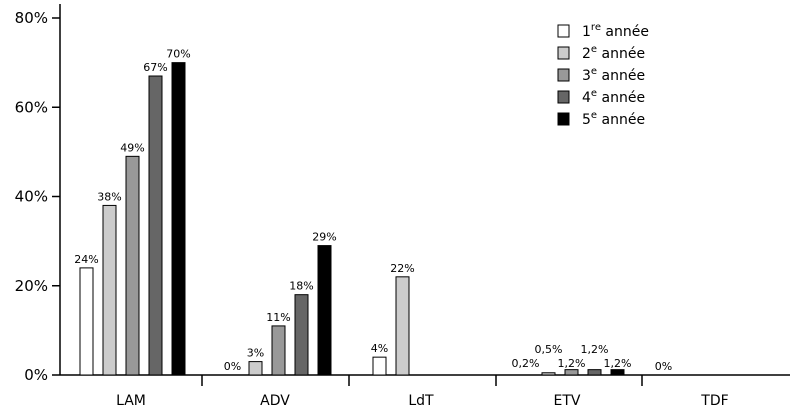  What do you see at coordinates (36, 375) in the screenshot?
I see `y-tick-label: 0%` at bounding box center [36, 375].